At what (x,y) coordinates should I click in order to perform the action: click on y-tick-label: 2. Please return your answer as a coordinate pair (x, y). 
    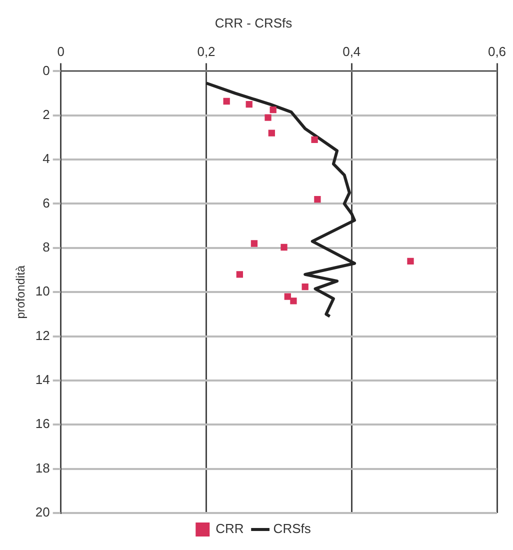
    Looking at the image, I should click on (46, 114).